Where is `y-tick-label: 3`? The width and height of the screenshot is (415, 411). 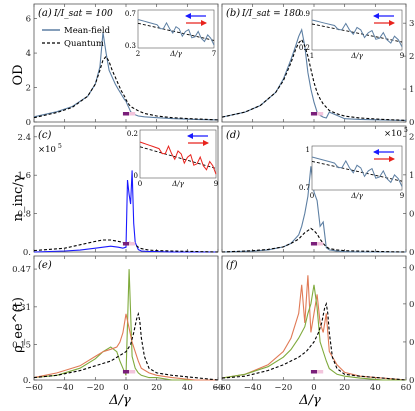
y-tick-label: 3 is located at coordinates (411, 24).